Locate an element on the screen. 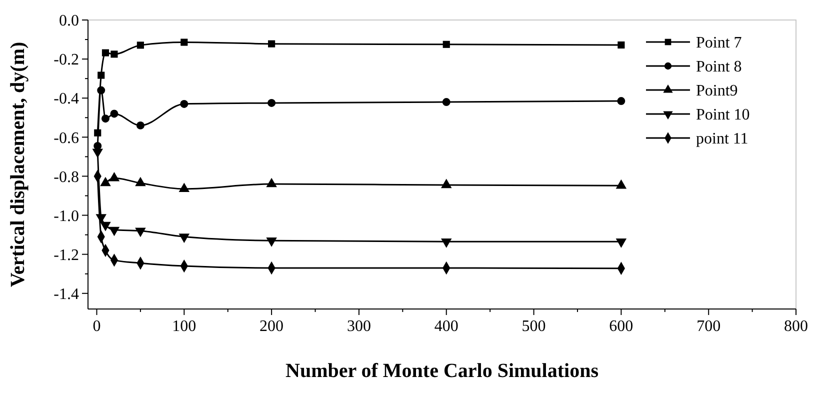 Image resolution: width=816 pixels, height=405 pixels. y-tick-label: -0.2 is located at coordinates (66, 60).